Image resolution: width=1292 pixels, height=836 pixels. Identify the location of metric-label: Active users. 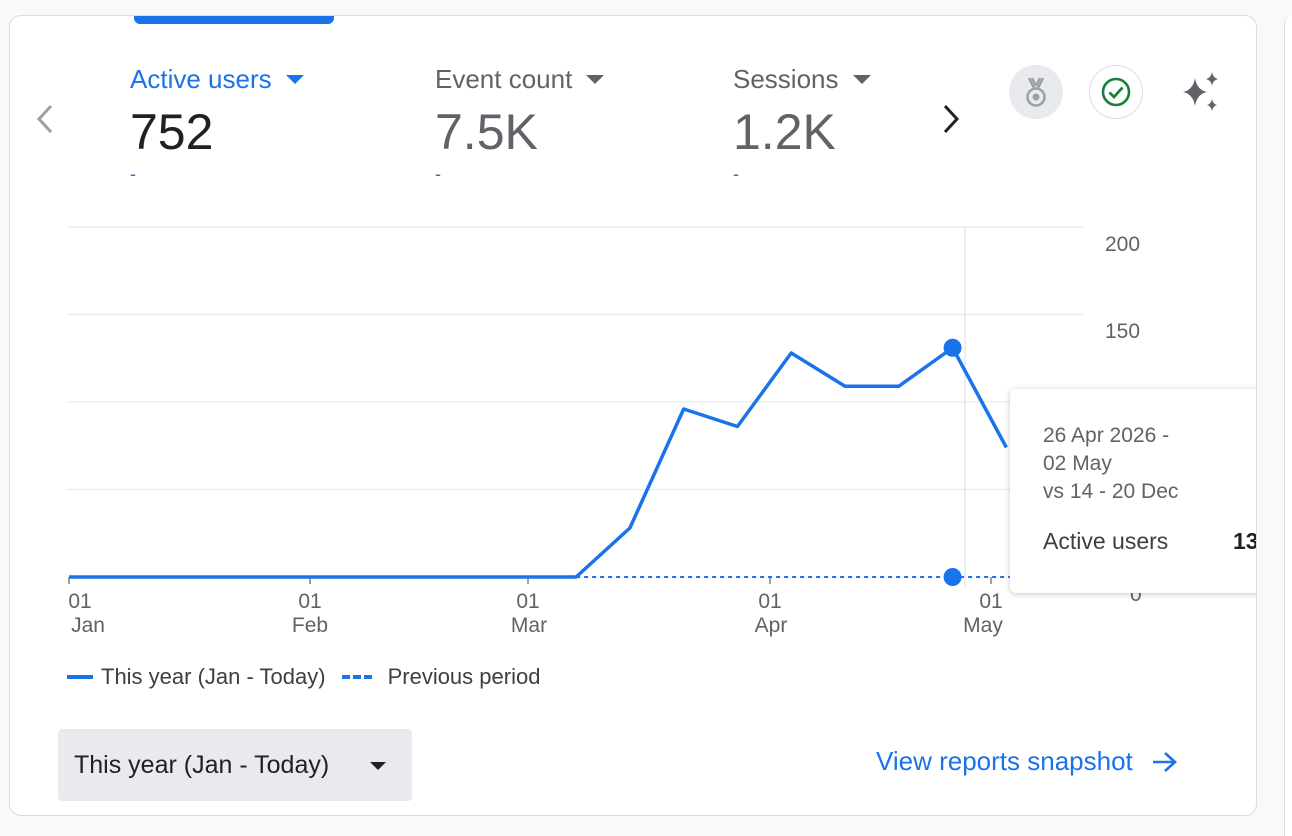
(201, 79).